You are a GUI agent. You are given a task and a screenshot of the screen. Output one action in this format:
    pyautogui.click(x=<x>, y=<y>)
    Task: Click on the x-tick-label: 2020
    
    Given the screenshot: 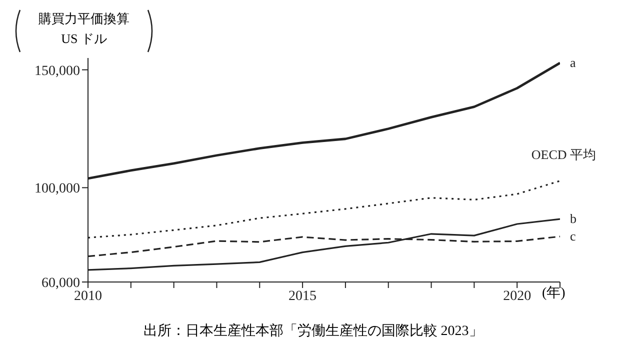 What is the action you would take?
    pyautogui.click(x=517, y=296)
    